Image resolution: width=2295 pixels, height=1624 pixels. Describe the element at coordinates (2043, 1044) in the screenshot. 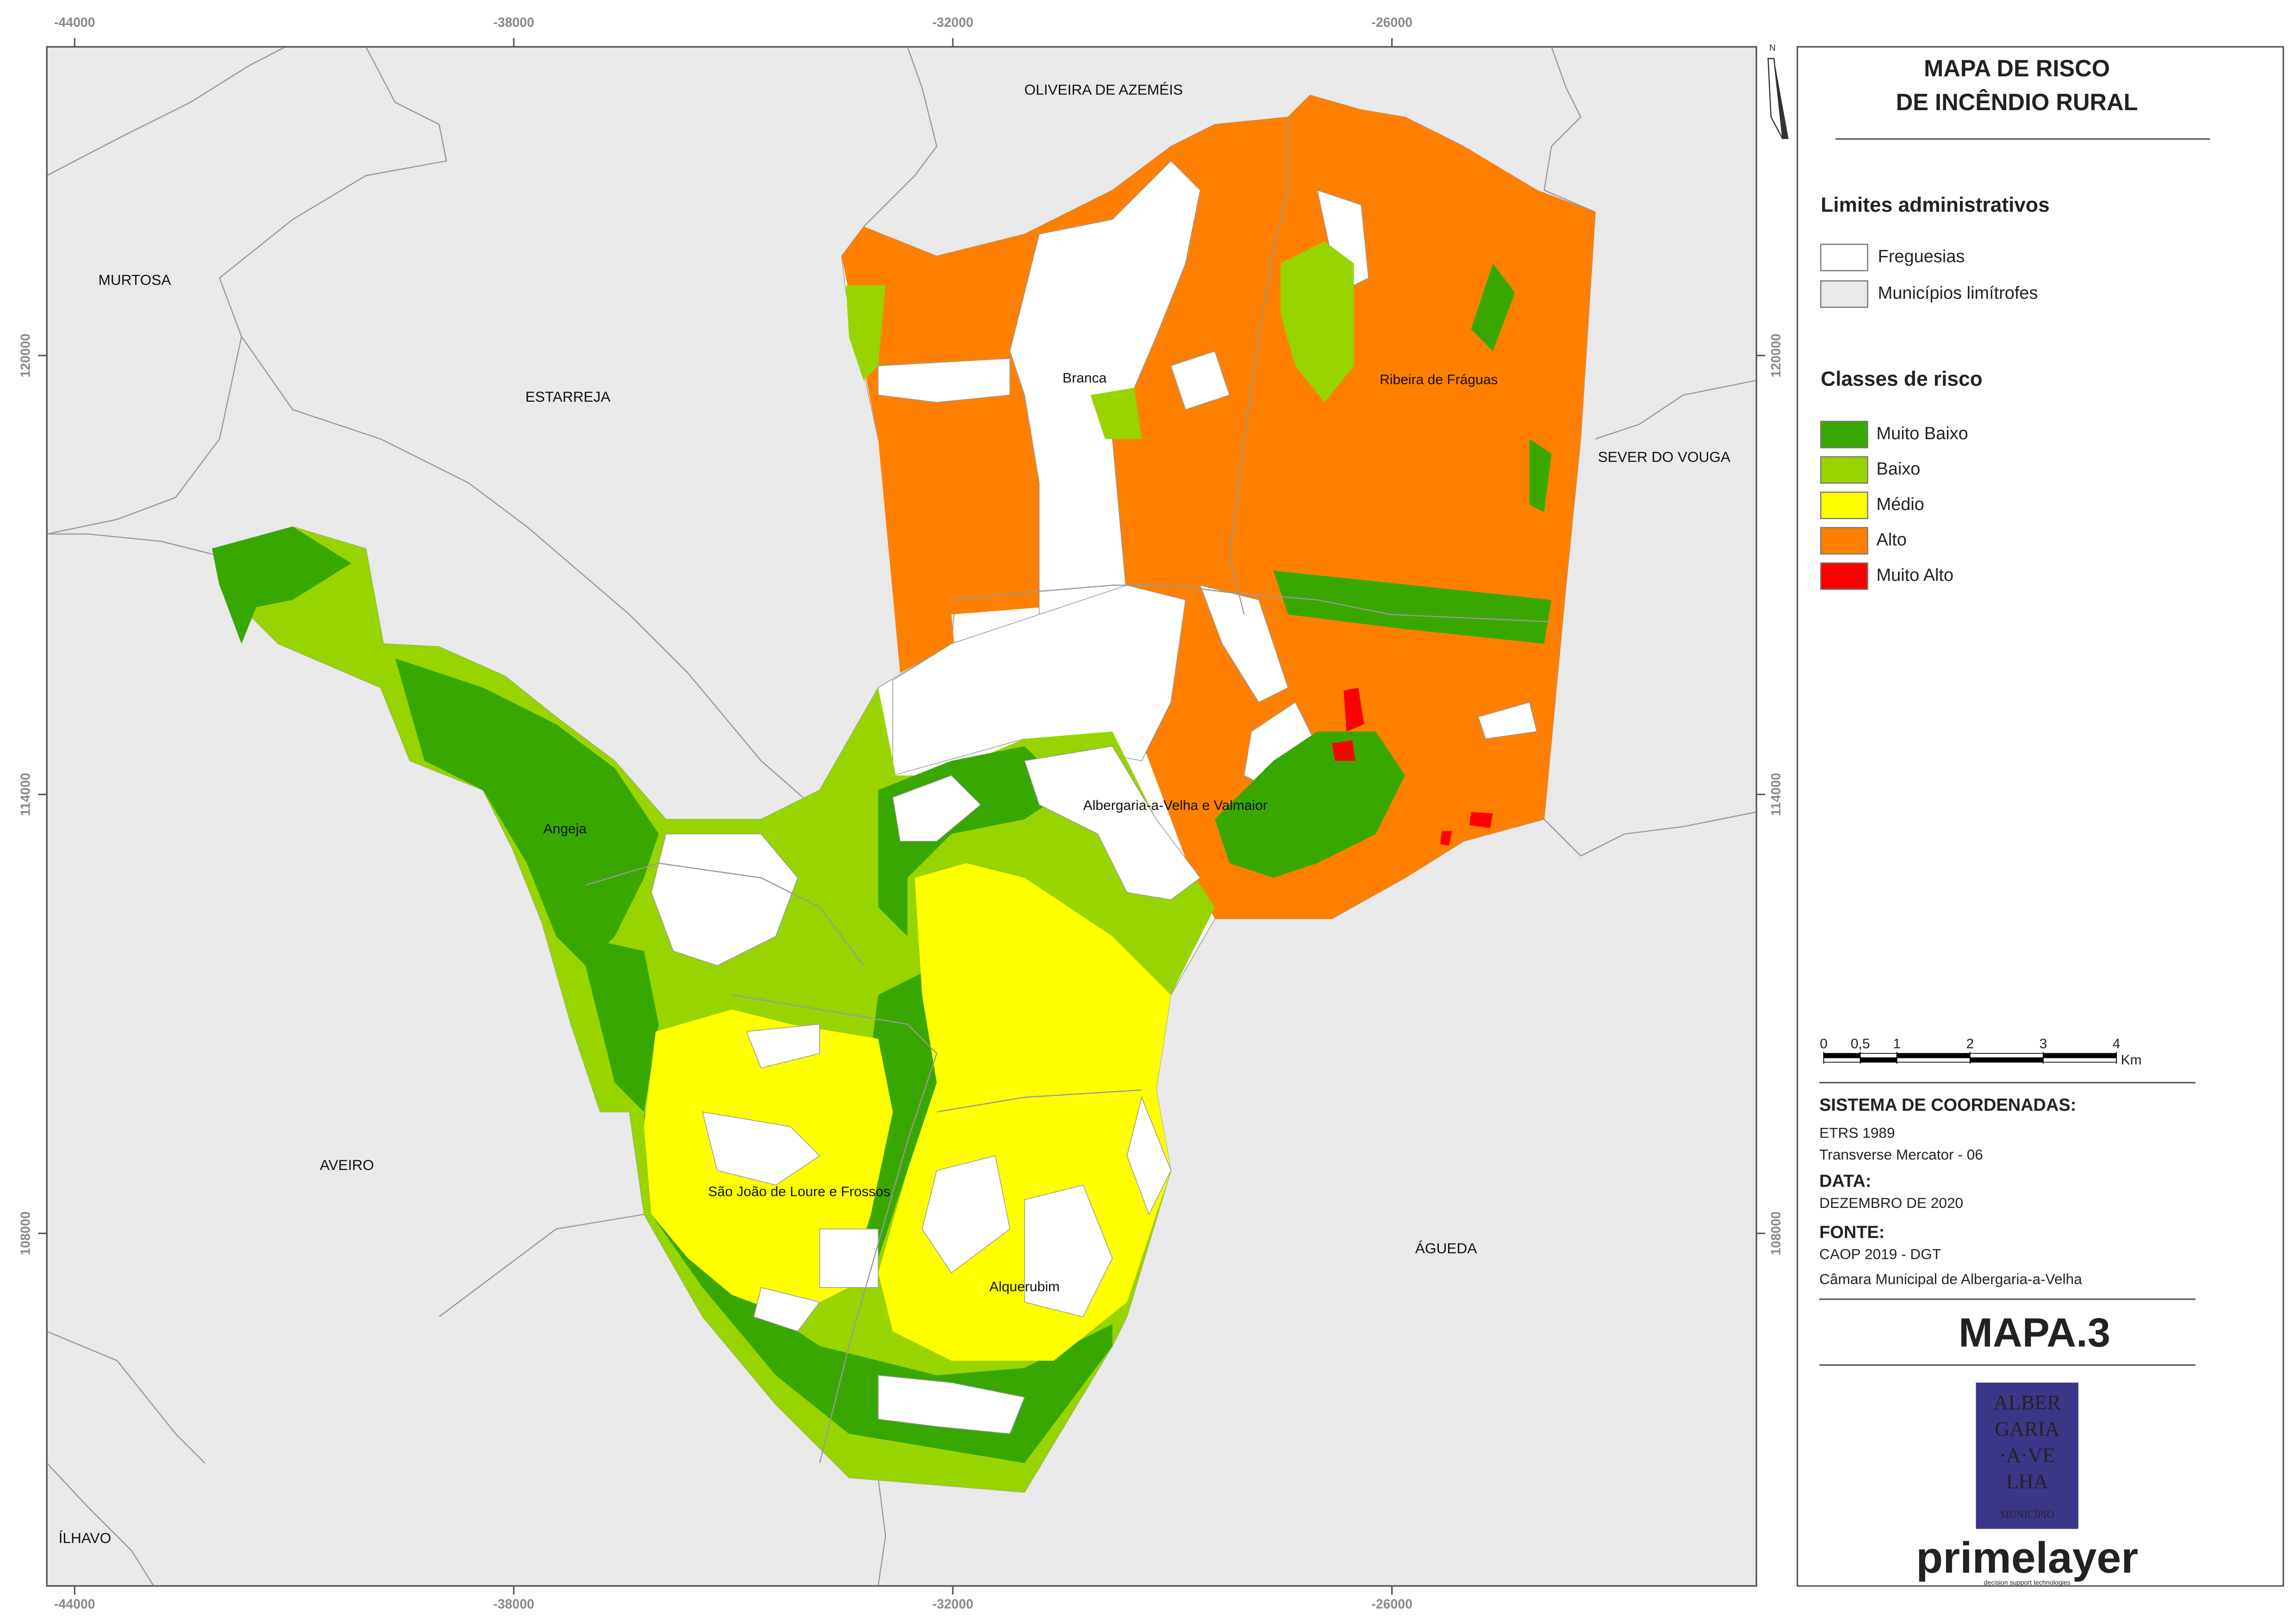

I see `scale-label: 3` at that location.